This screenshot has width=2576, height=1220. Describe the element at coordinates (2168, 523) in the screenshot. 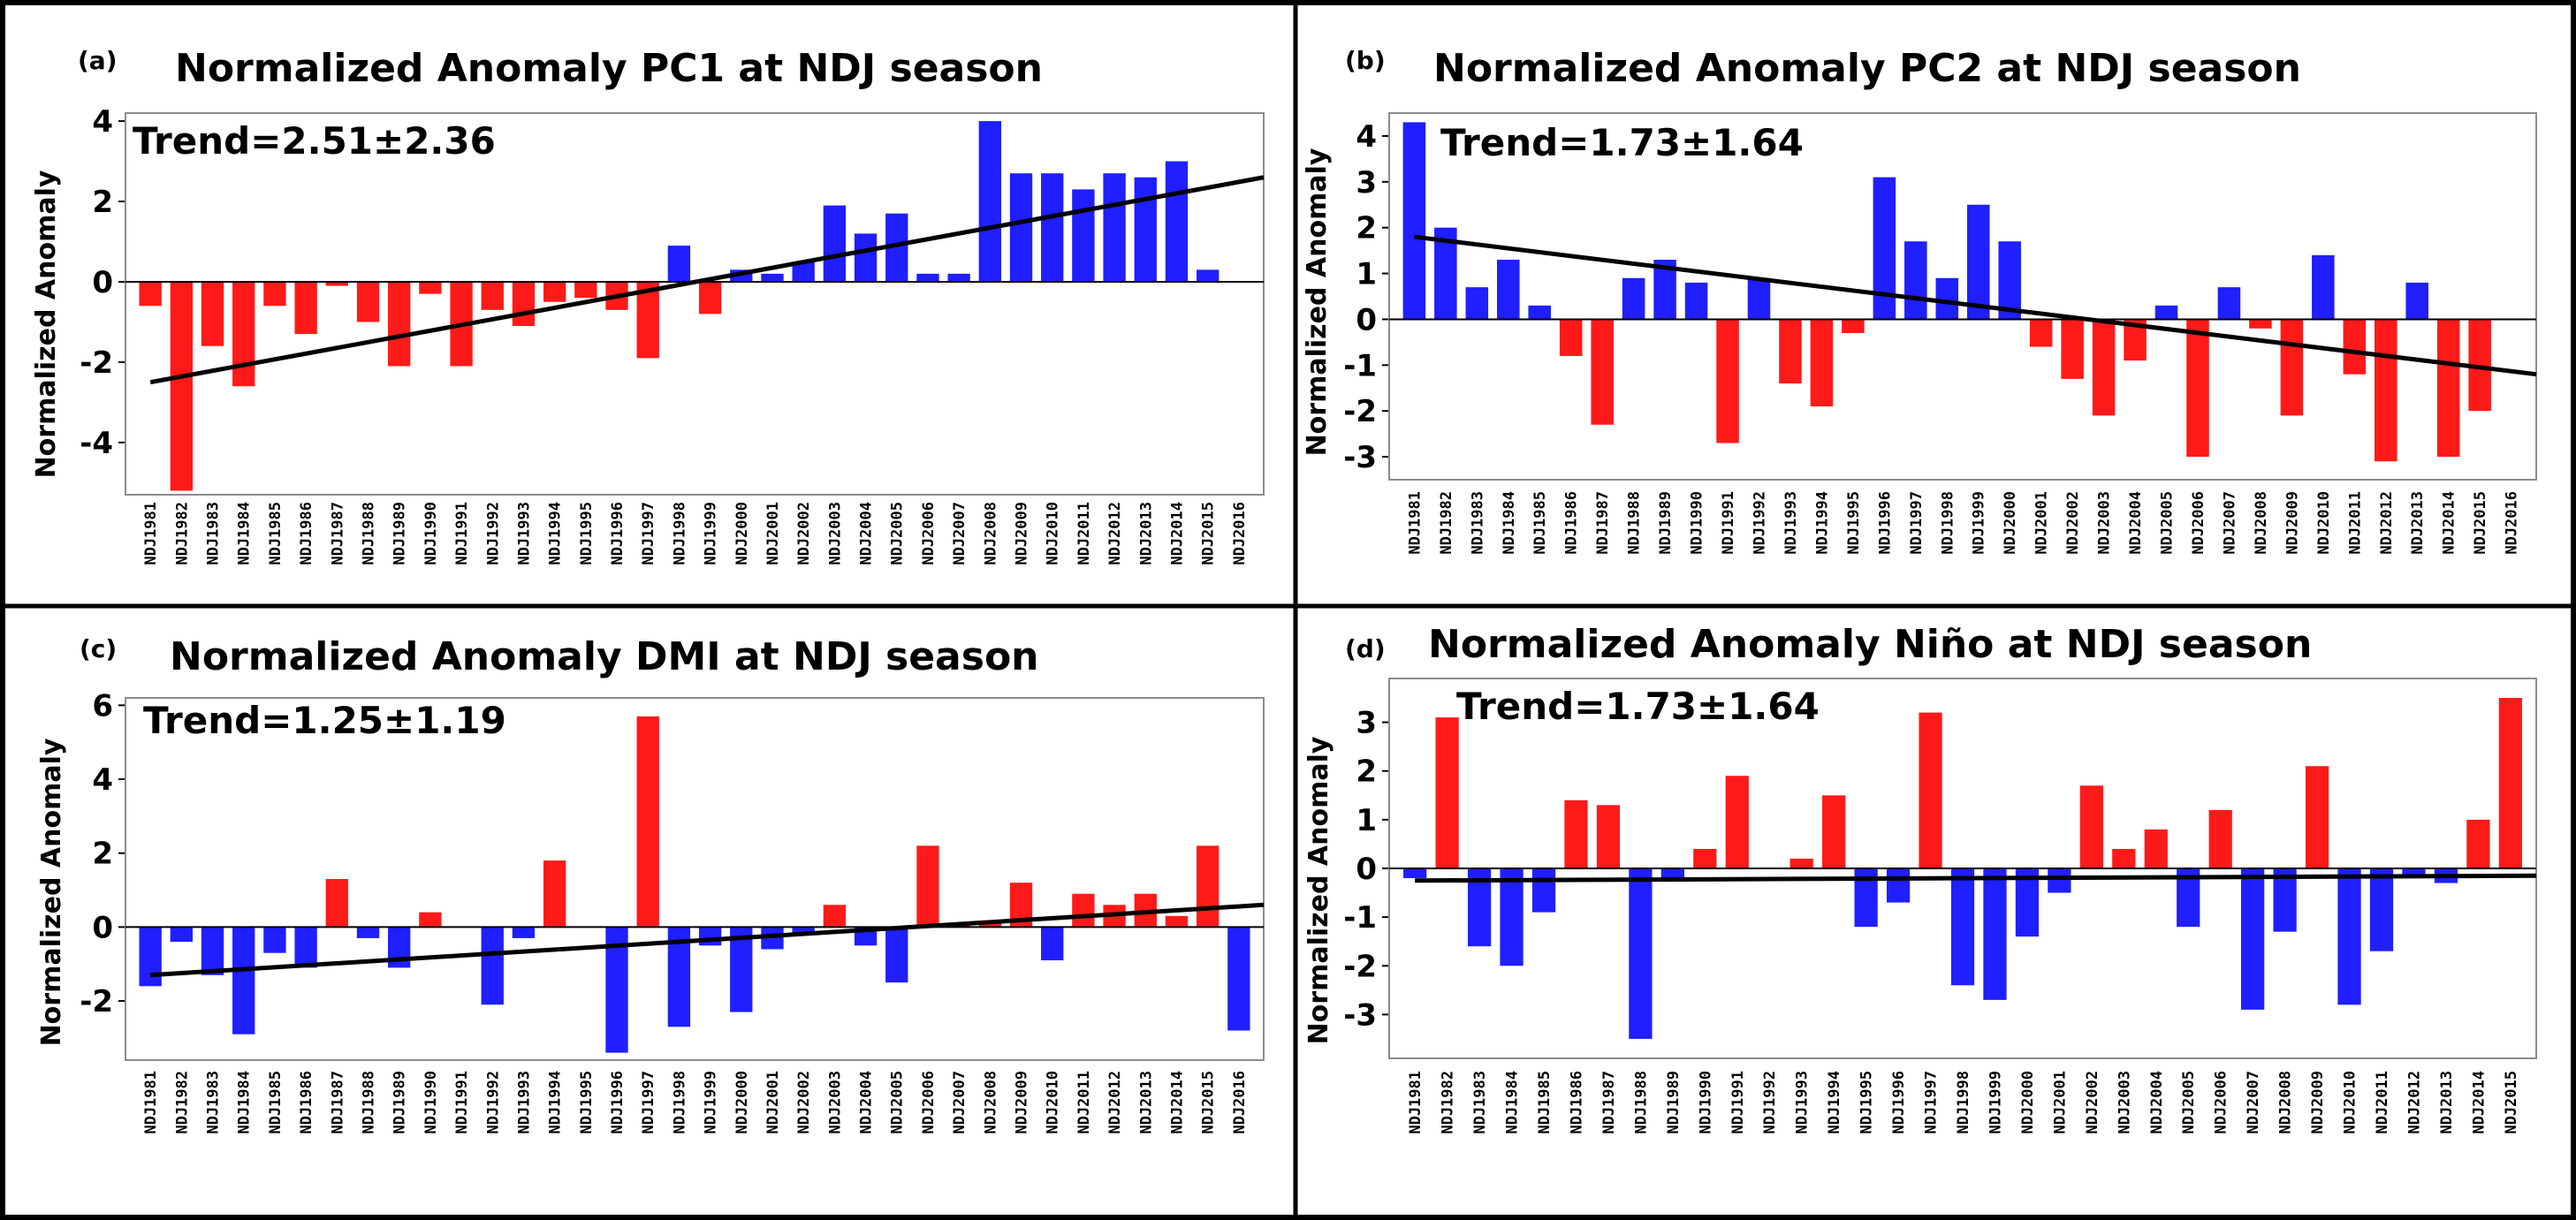

I see `panel-b-x-tick-label: NDJ2005` at that location.